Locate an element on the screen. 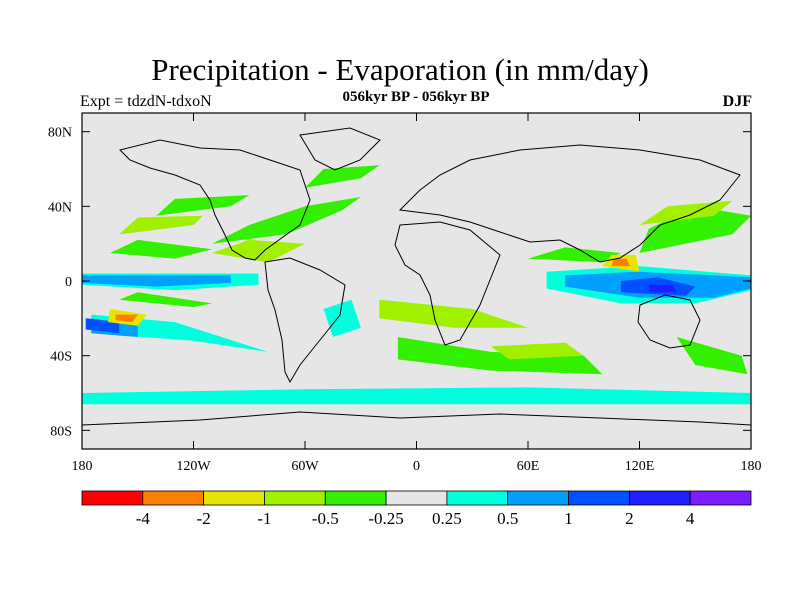 The height and width of the screenshot is (600, 800). x-tick-label: 60E is located at coordinates (528, 466).